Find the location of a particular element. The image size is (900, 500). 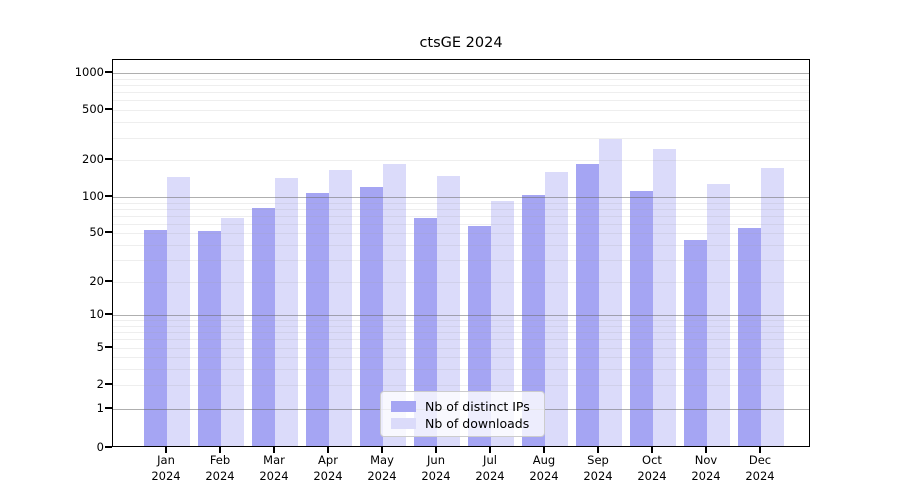

y-tick-label: 1000 is located at coordinates (89, 72).